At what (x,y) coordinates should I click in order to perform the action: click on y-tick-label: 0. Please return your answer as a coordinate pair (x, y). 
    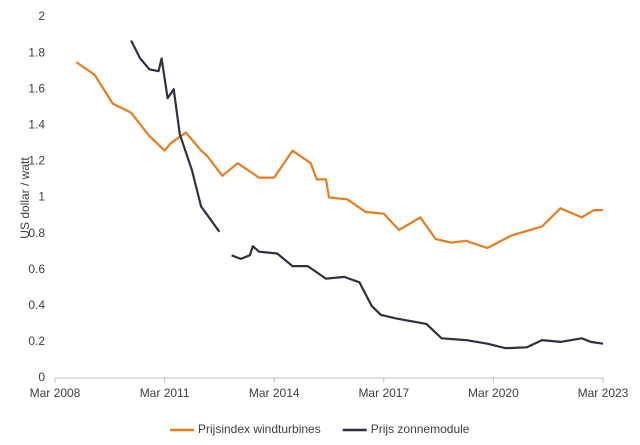
    Looking at the image, I should click on (41, 377).